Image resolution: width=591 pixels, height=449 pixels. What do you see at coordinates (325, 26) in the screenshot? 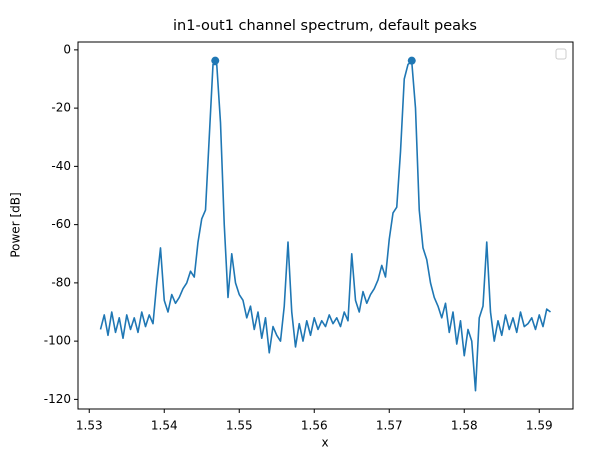
I see `chart-title: in1-out1 channel spectrum, default peaks` at bounding box center [325, 26].